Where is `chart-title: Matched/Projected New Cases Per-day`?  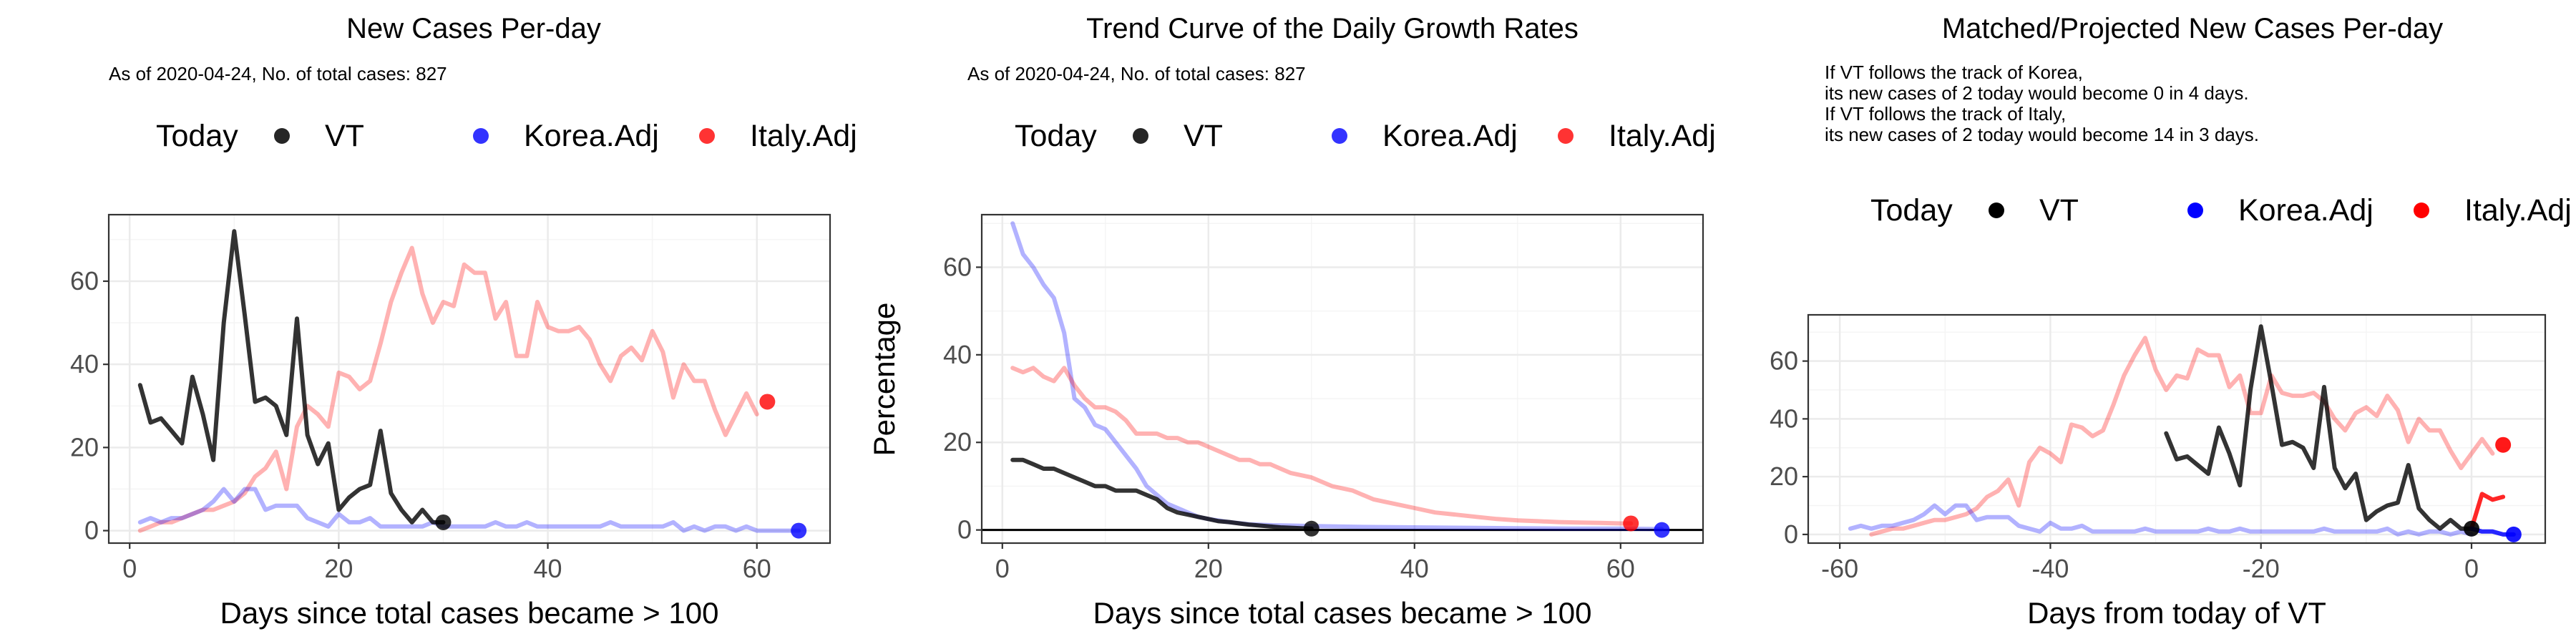
chart-title: Matched/Projected New Cases Per-day is located at coordinates (2192, 28).